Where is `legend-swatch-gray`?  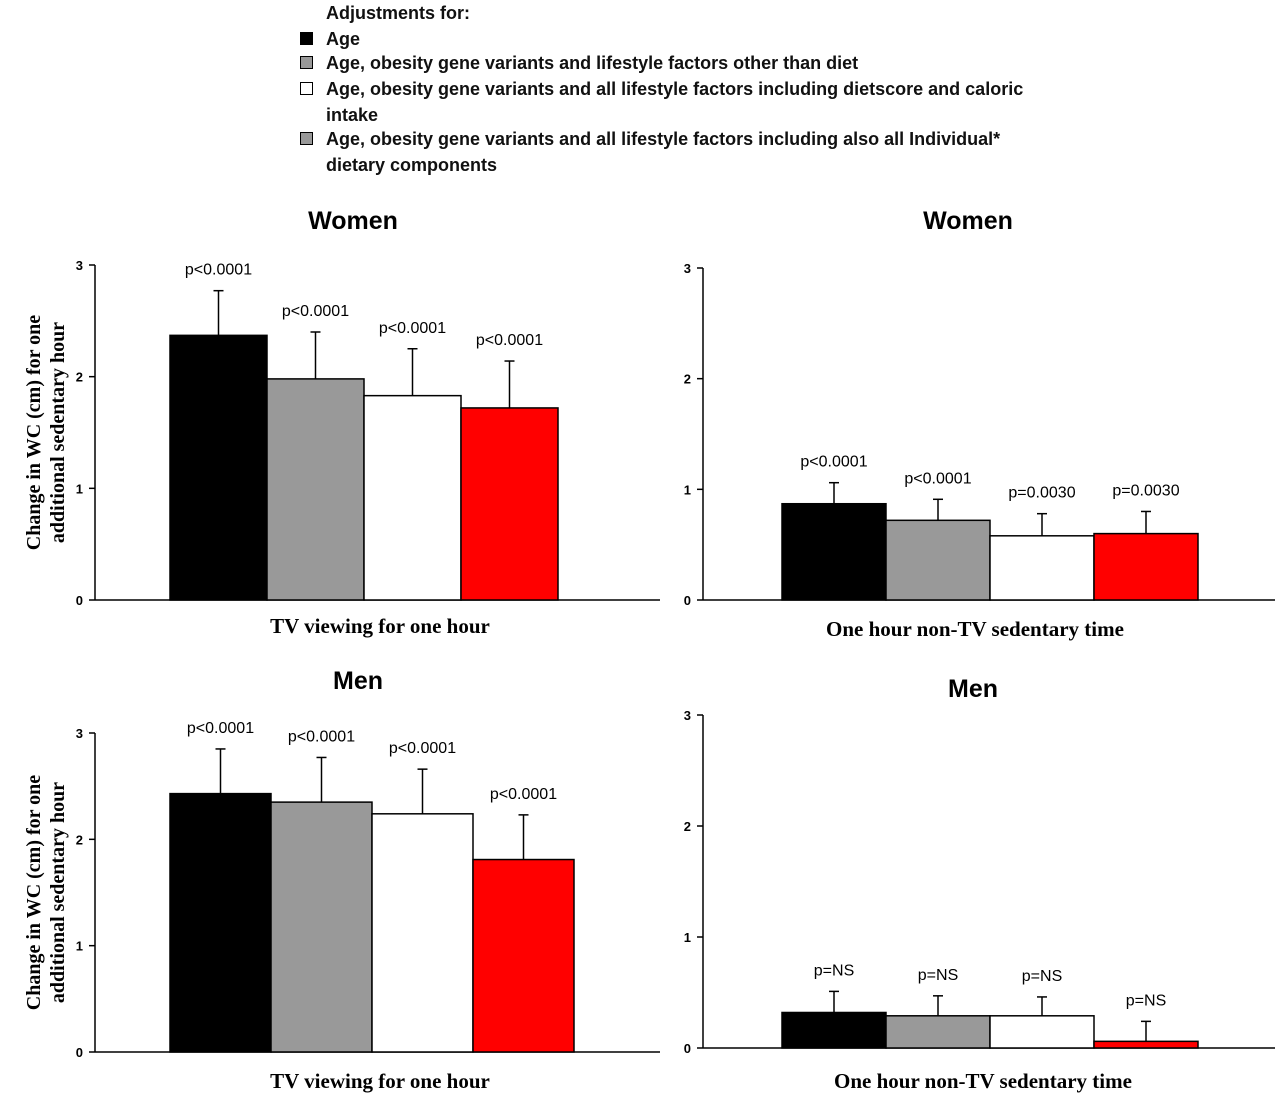
legend-swatch-gray is located at coordinates (306, 62).